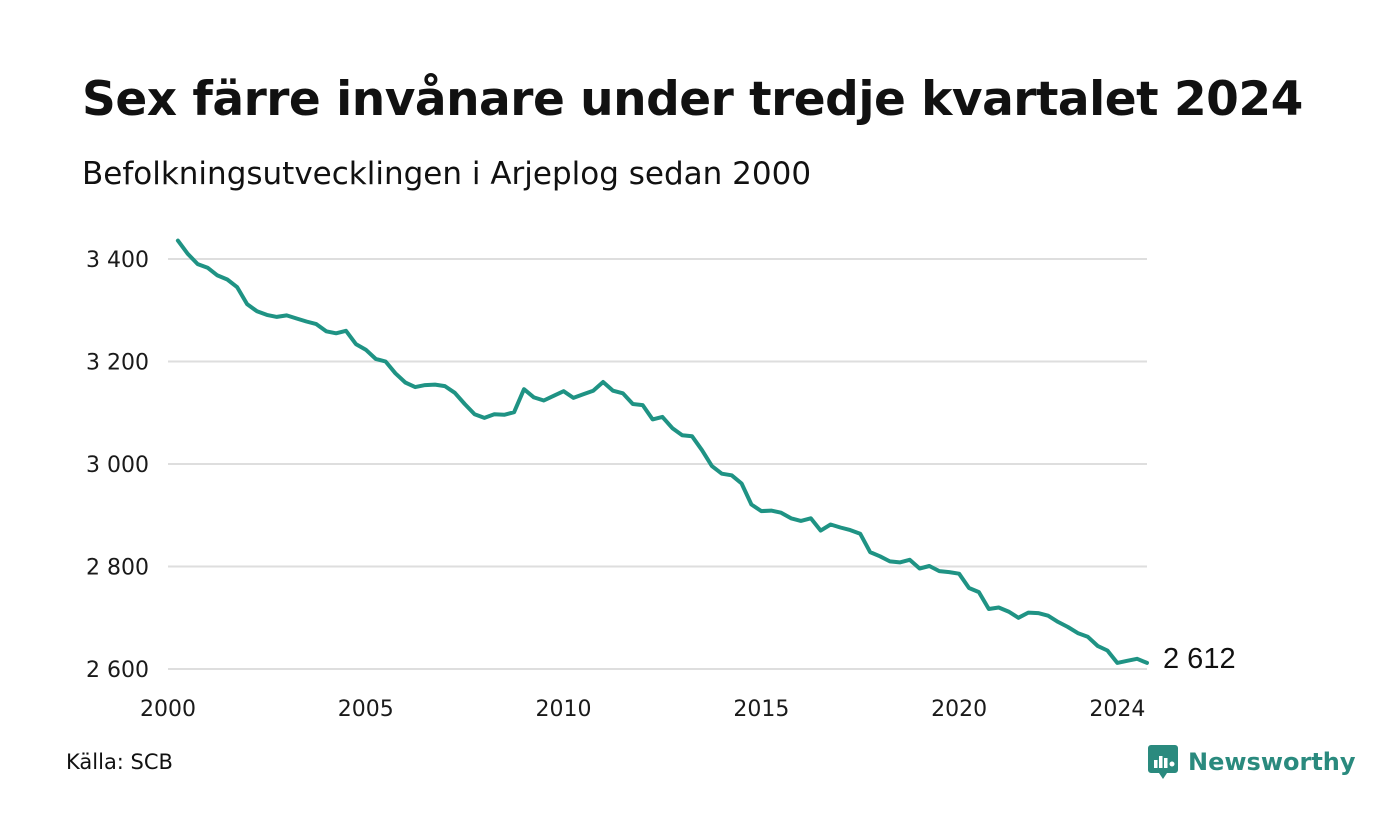  Describe the element at coordinates (1163, 762) in the screenshot. I see `newsworthy-logo-icon` at that location.